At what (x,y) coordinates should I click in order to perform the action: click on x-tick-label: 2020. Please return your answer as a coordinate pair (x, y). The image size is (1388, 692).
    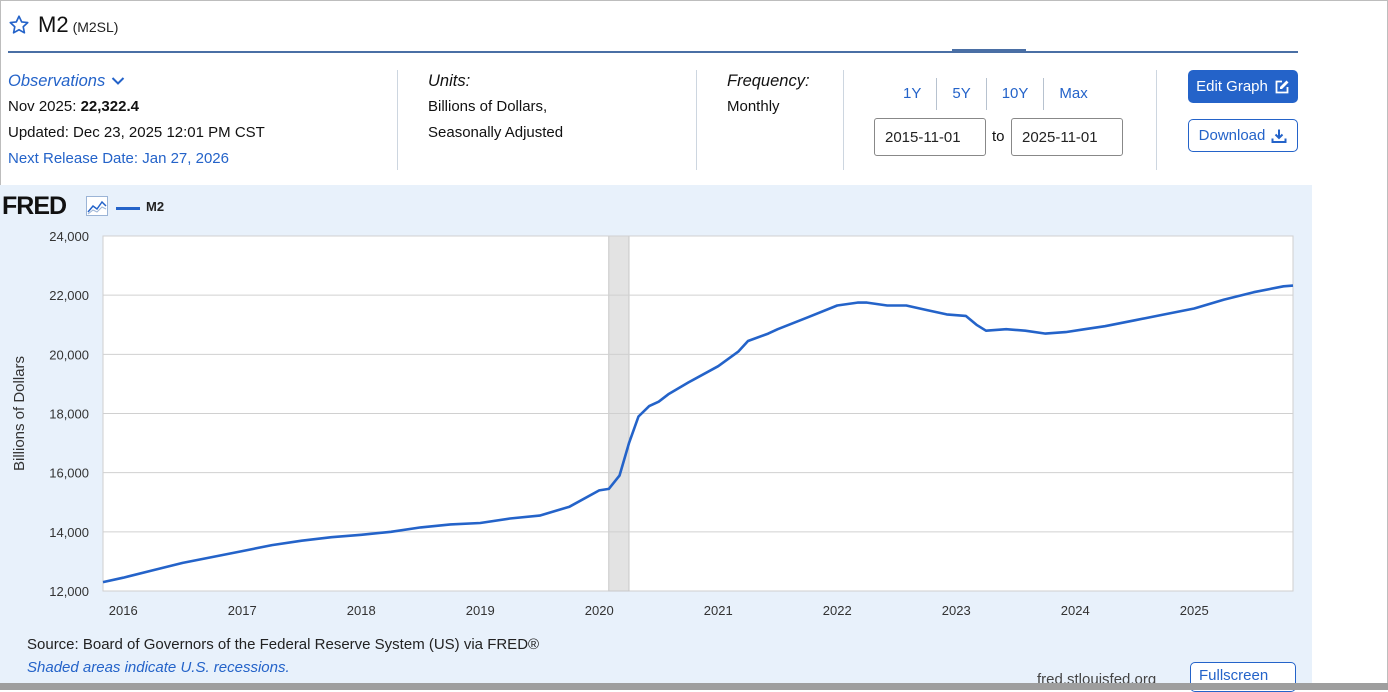
    Looking at the image, I should click on (599, 609).